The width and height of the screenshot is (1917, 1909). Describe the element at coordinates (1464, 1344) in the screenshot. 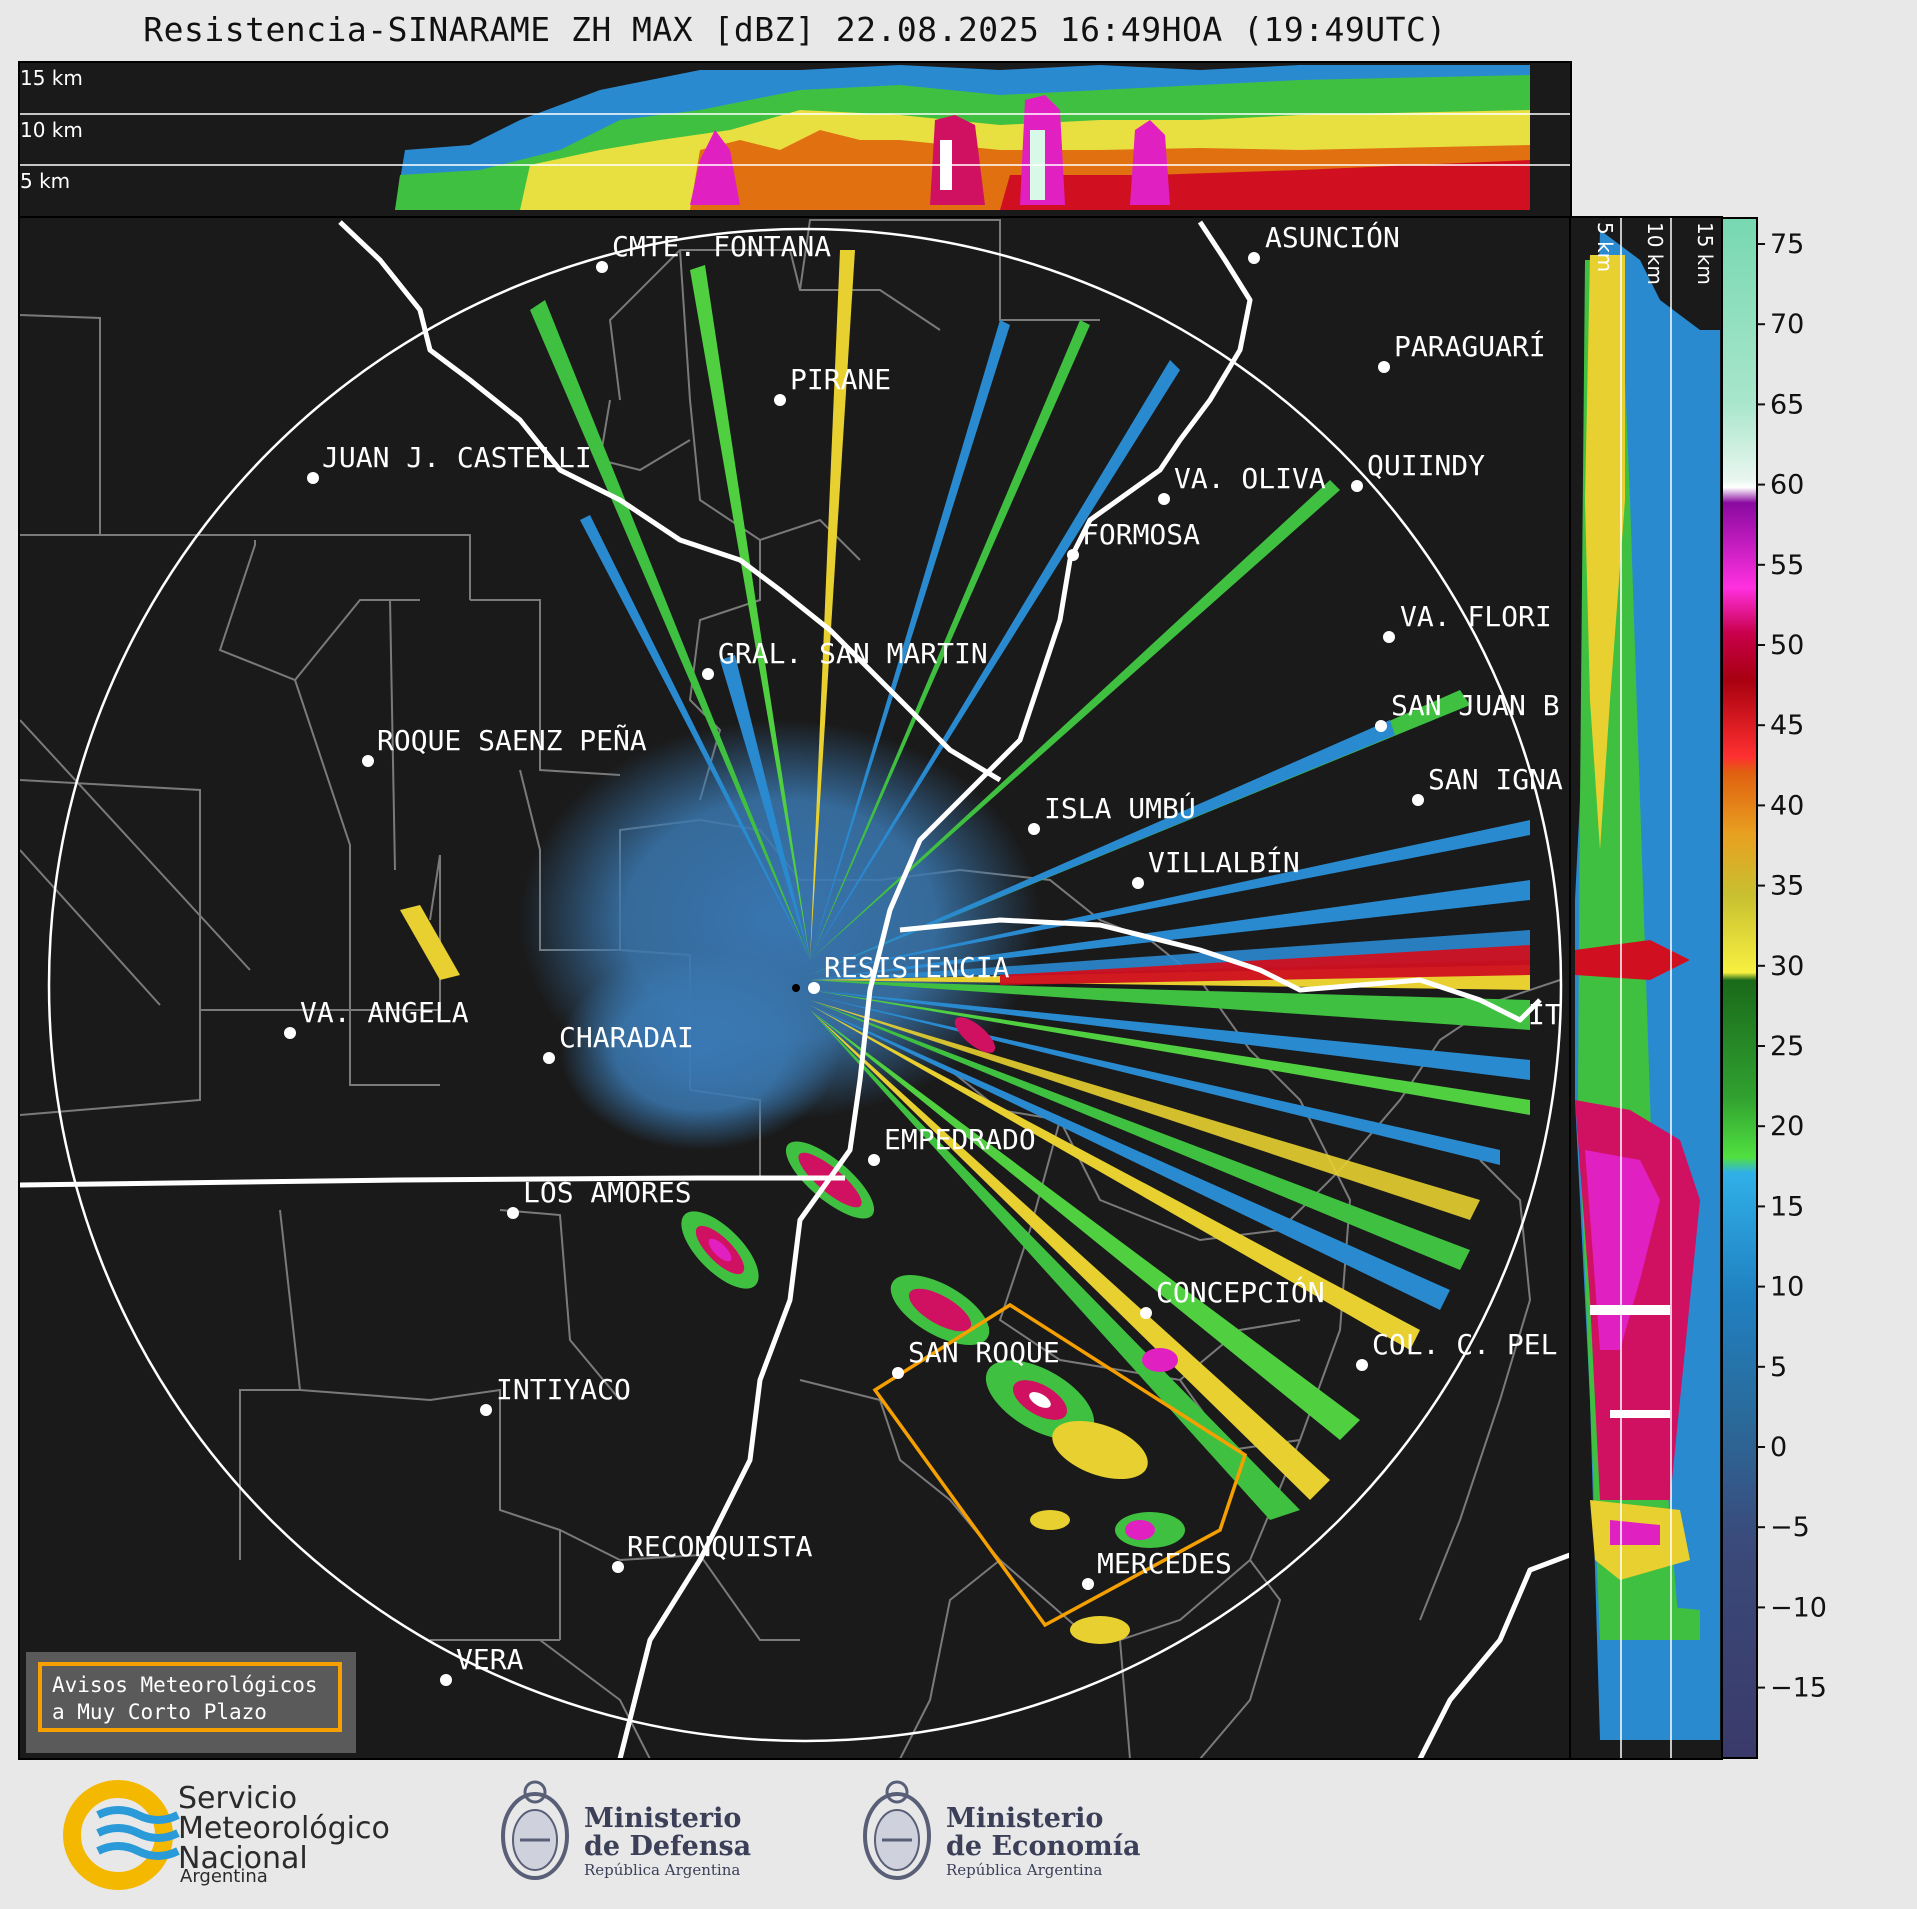

I see `city-label: COL. C. PEL` at that location.